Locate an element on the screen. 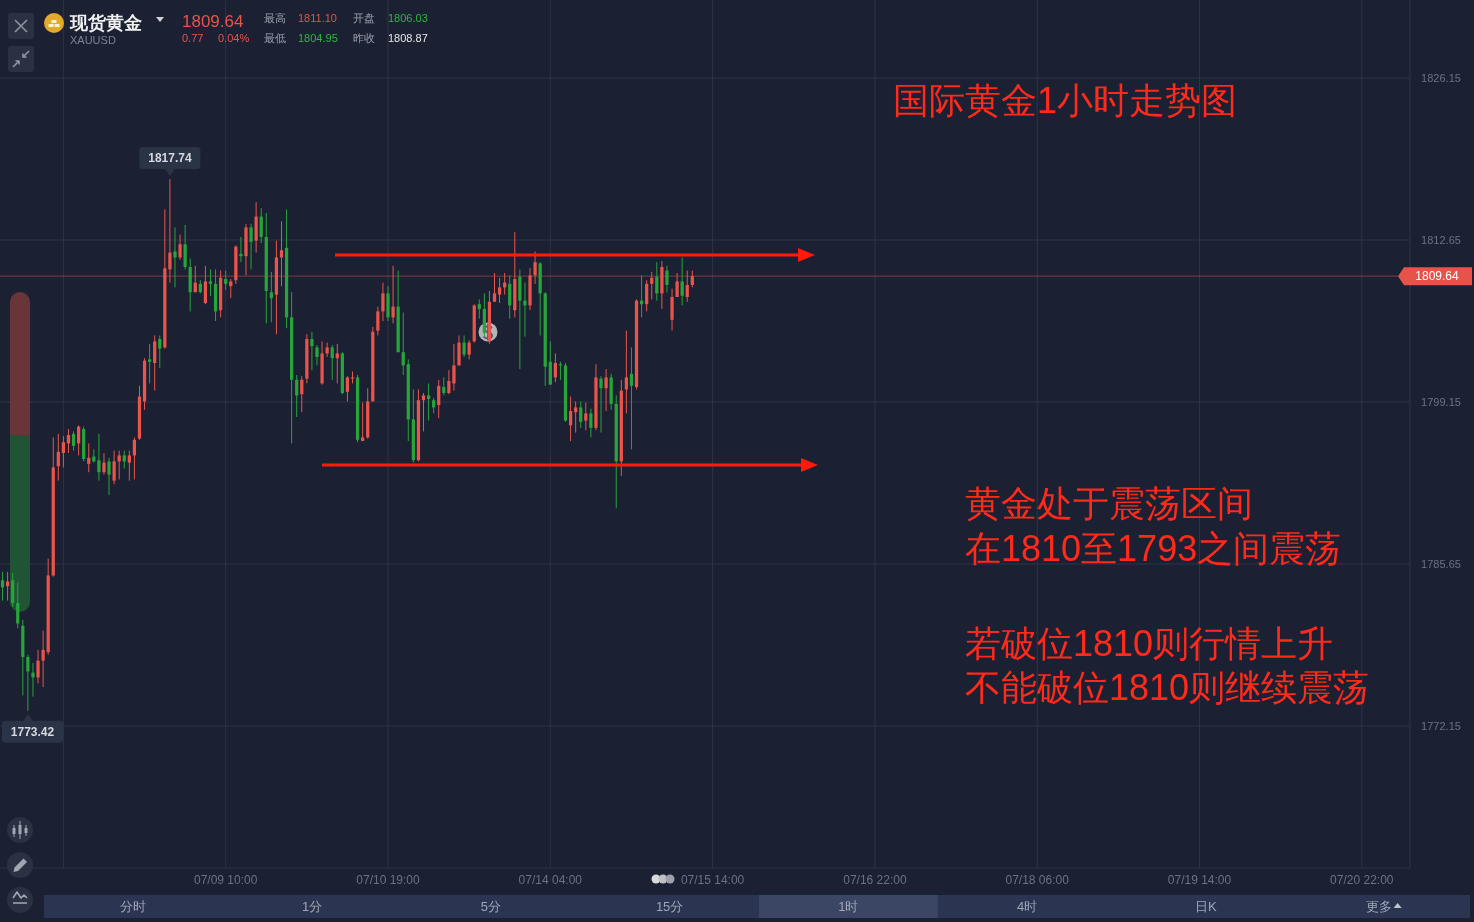  text: 日K is located at coordinates (1206, 906).